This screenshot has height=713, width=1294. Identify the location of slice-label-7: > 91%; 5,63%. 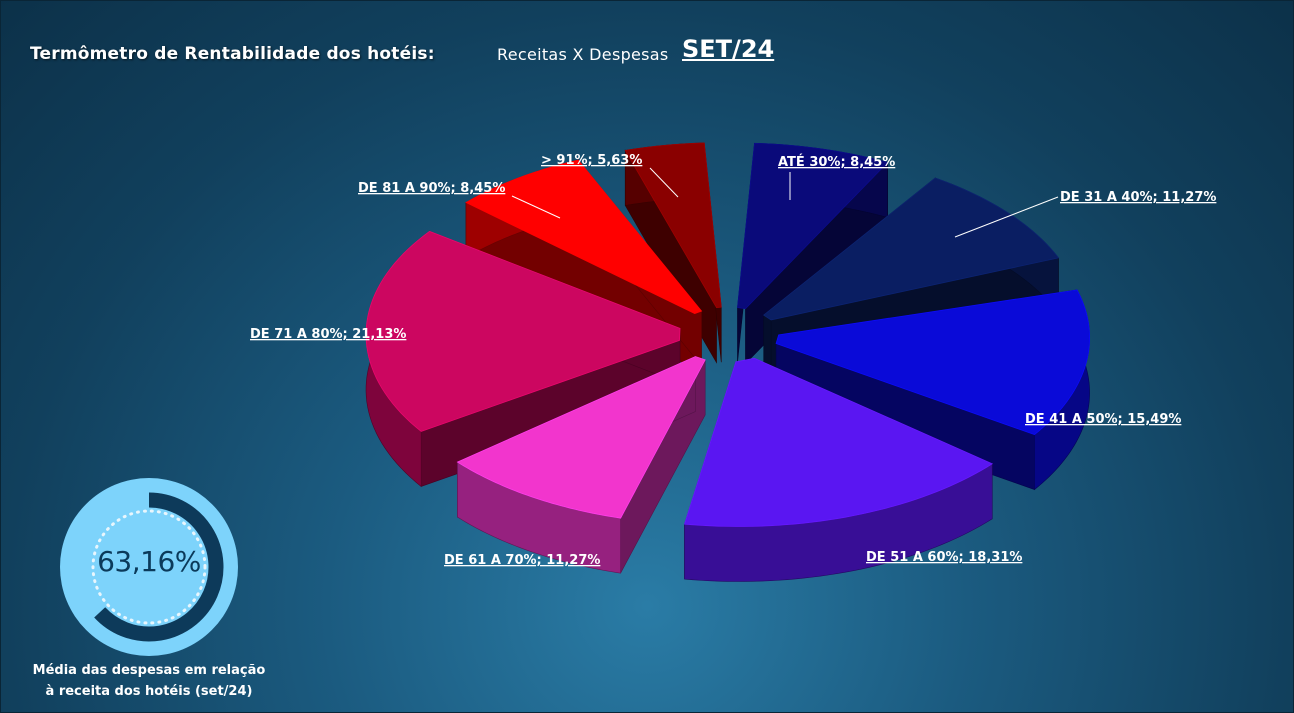
(591, 160).